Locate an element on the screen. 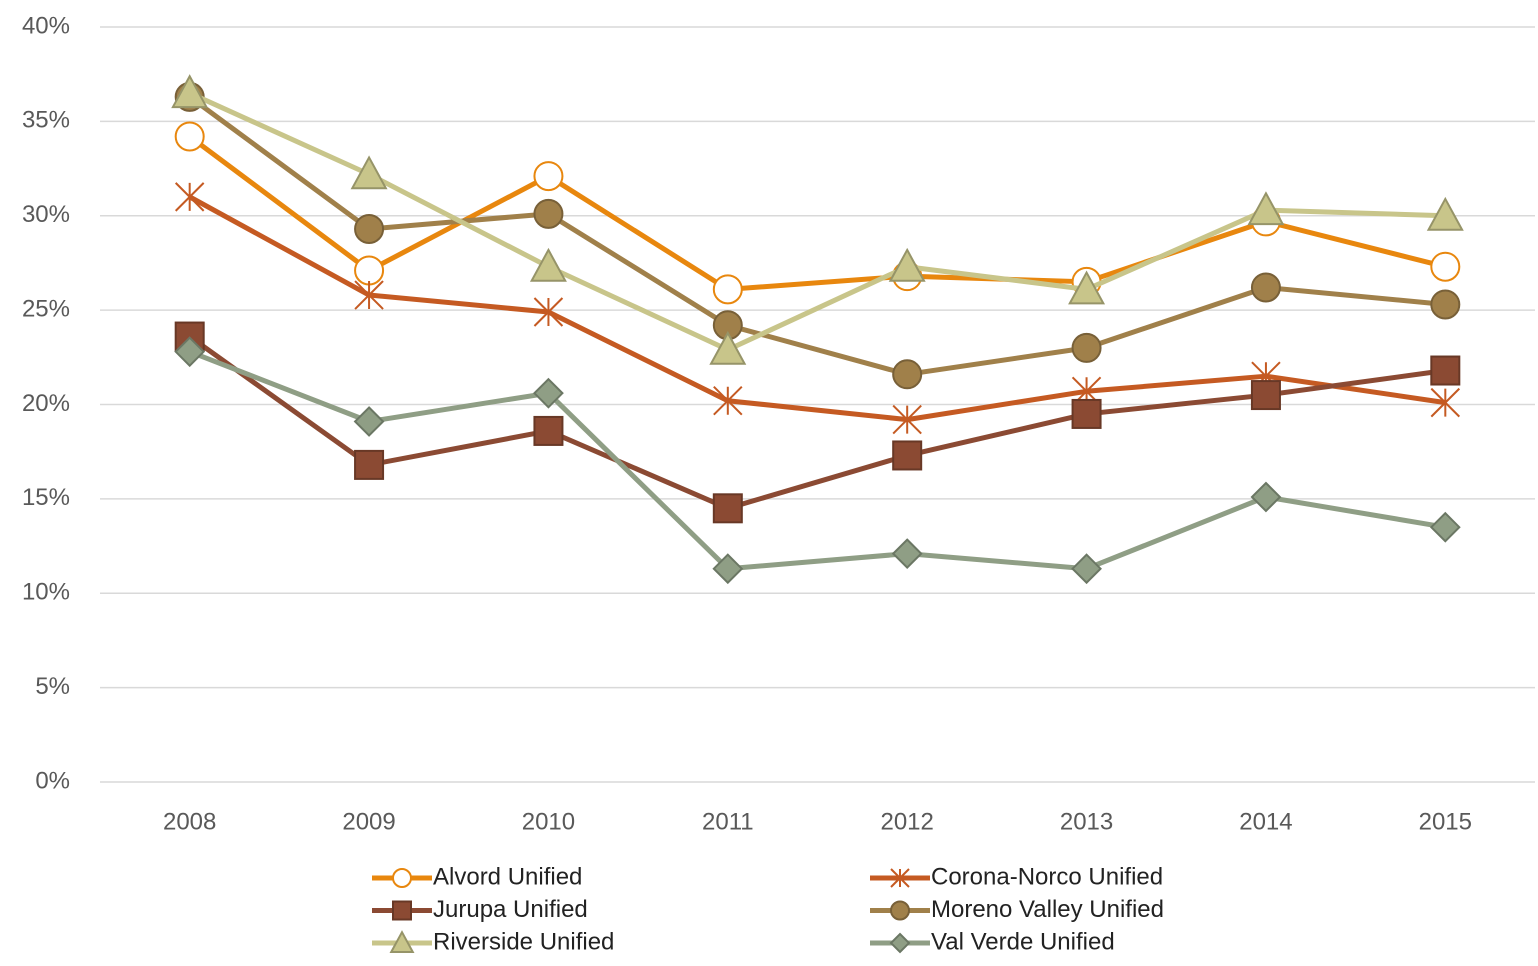 The height and width of the screenshot is (966, 1538). x-tick-label: 2011 is located at coordinates (728, 821).